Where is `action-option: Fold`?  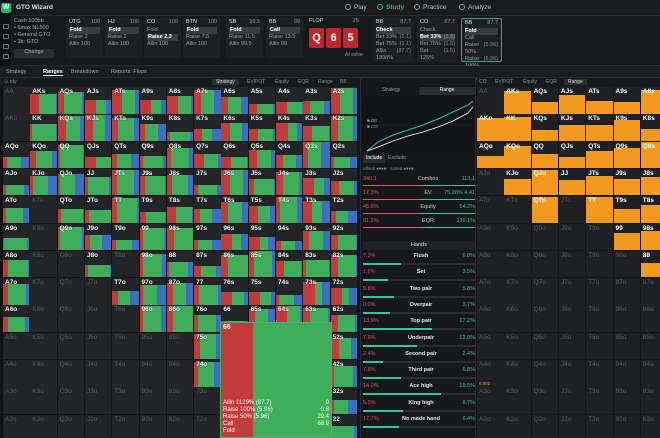 action-option: Fold is located at coordinates (481, 31).